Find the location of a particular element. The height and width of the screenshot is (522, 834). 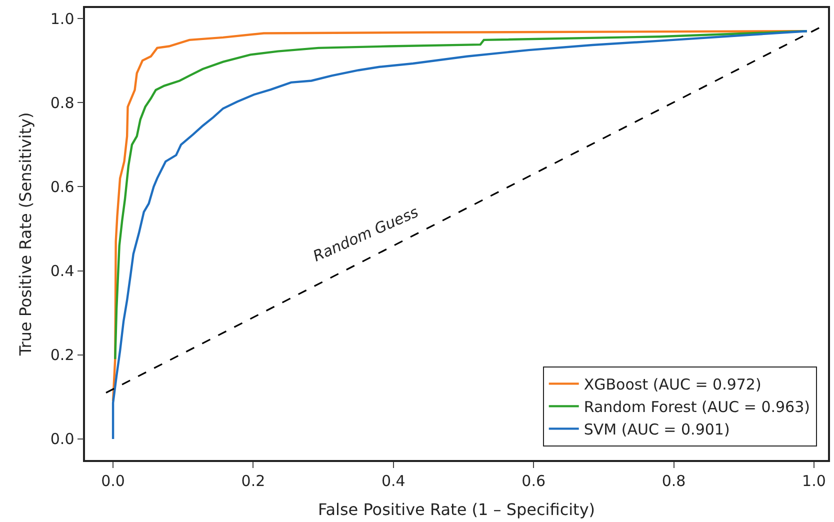

x-tick-label: 0.2 is located at coordinates (253, 481).